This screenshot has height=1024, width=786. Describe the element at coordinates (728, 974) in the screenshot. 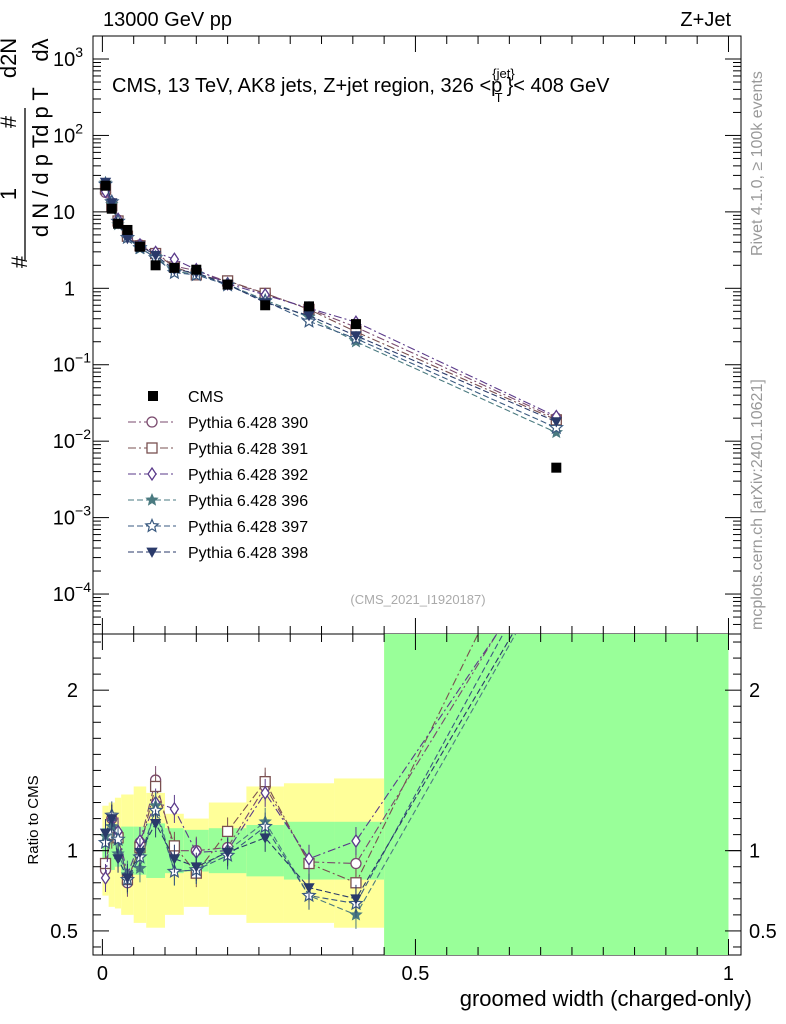

I see `x-tick-label: 1` at that location.